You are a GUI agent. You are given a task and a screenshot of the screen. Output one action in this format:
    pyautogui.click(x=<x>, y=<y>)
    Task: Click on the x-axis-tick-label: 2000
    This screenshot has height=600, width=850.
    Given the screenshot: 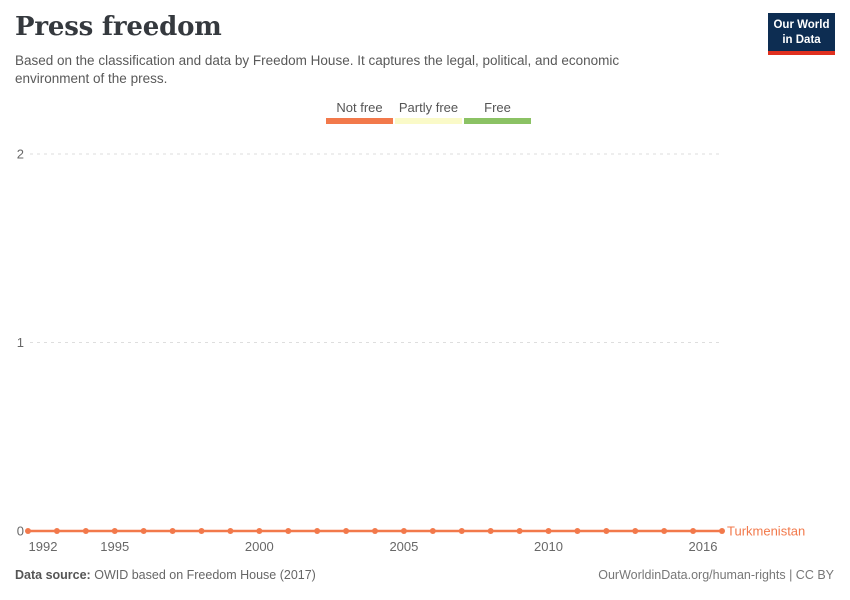 What is the action you would take?
    pyautogui.click(x=259, y=546)
    